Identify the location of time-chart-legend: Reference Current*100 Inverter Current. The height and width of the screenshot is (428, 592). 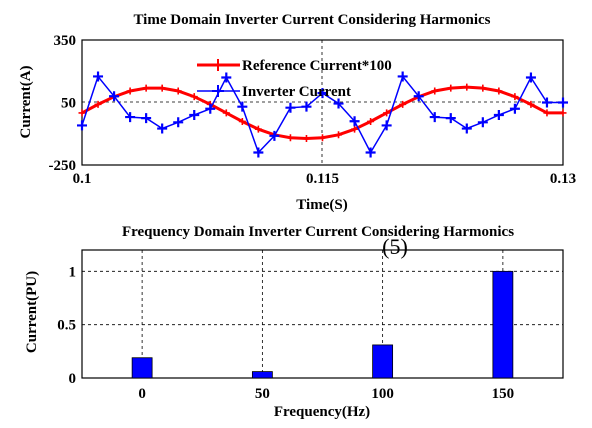
(294, 79).